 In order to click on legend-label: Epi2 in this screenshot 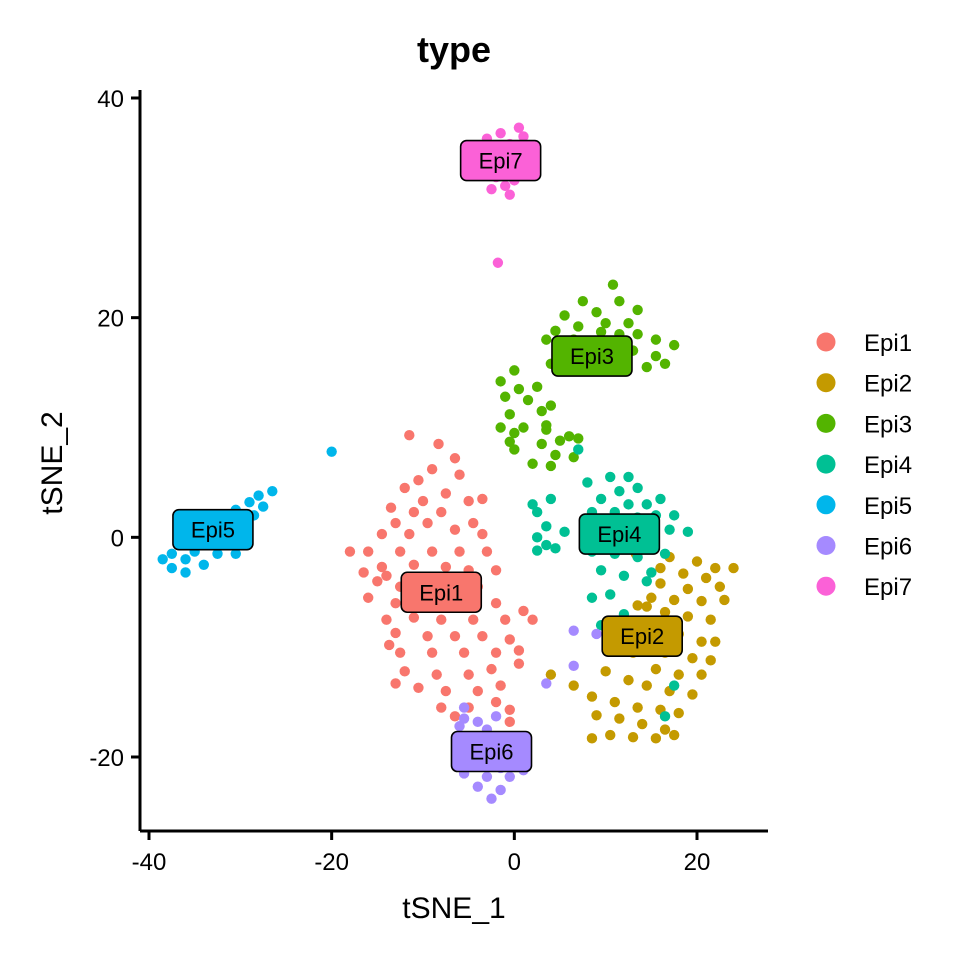, I will do `click(888, 384)`.